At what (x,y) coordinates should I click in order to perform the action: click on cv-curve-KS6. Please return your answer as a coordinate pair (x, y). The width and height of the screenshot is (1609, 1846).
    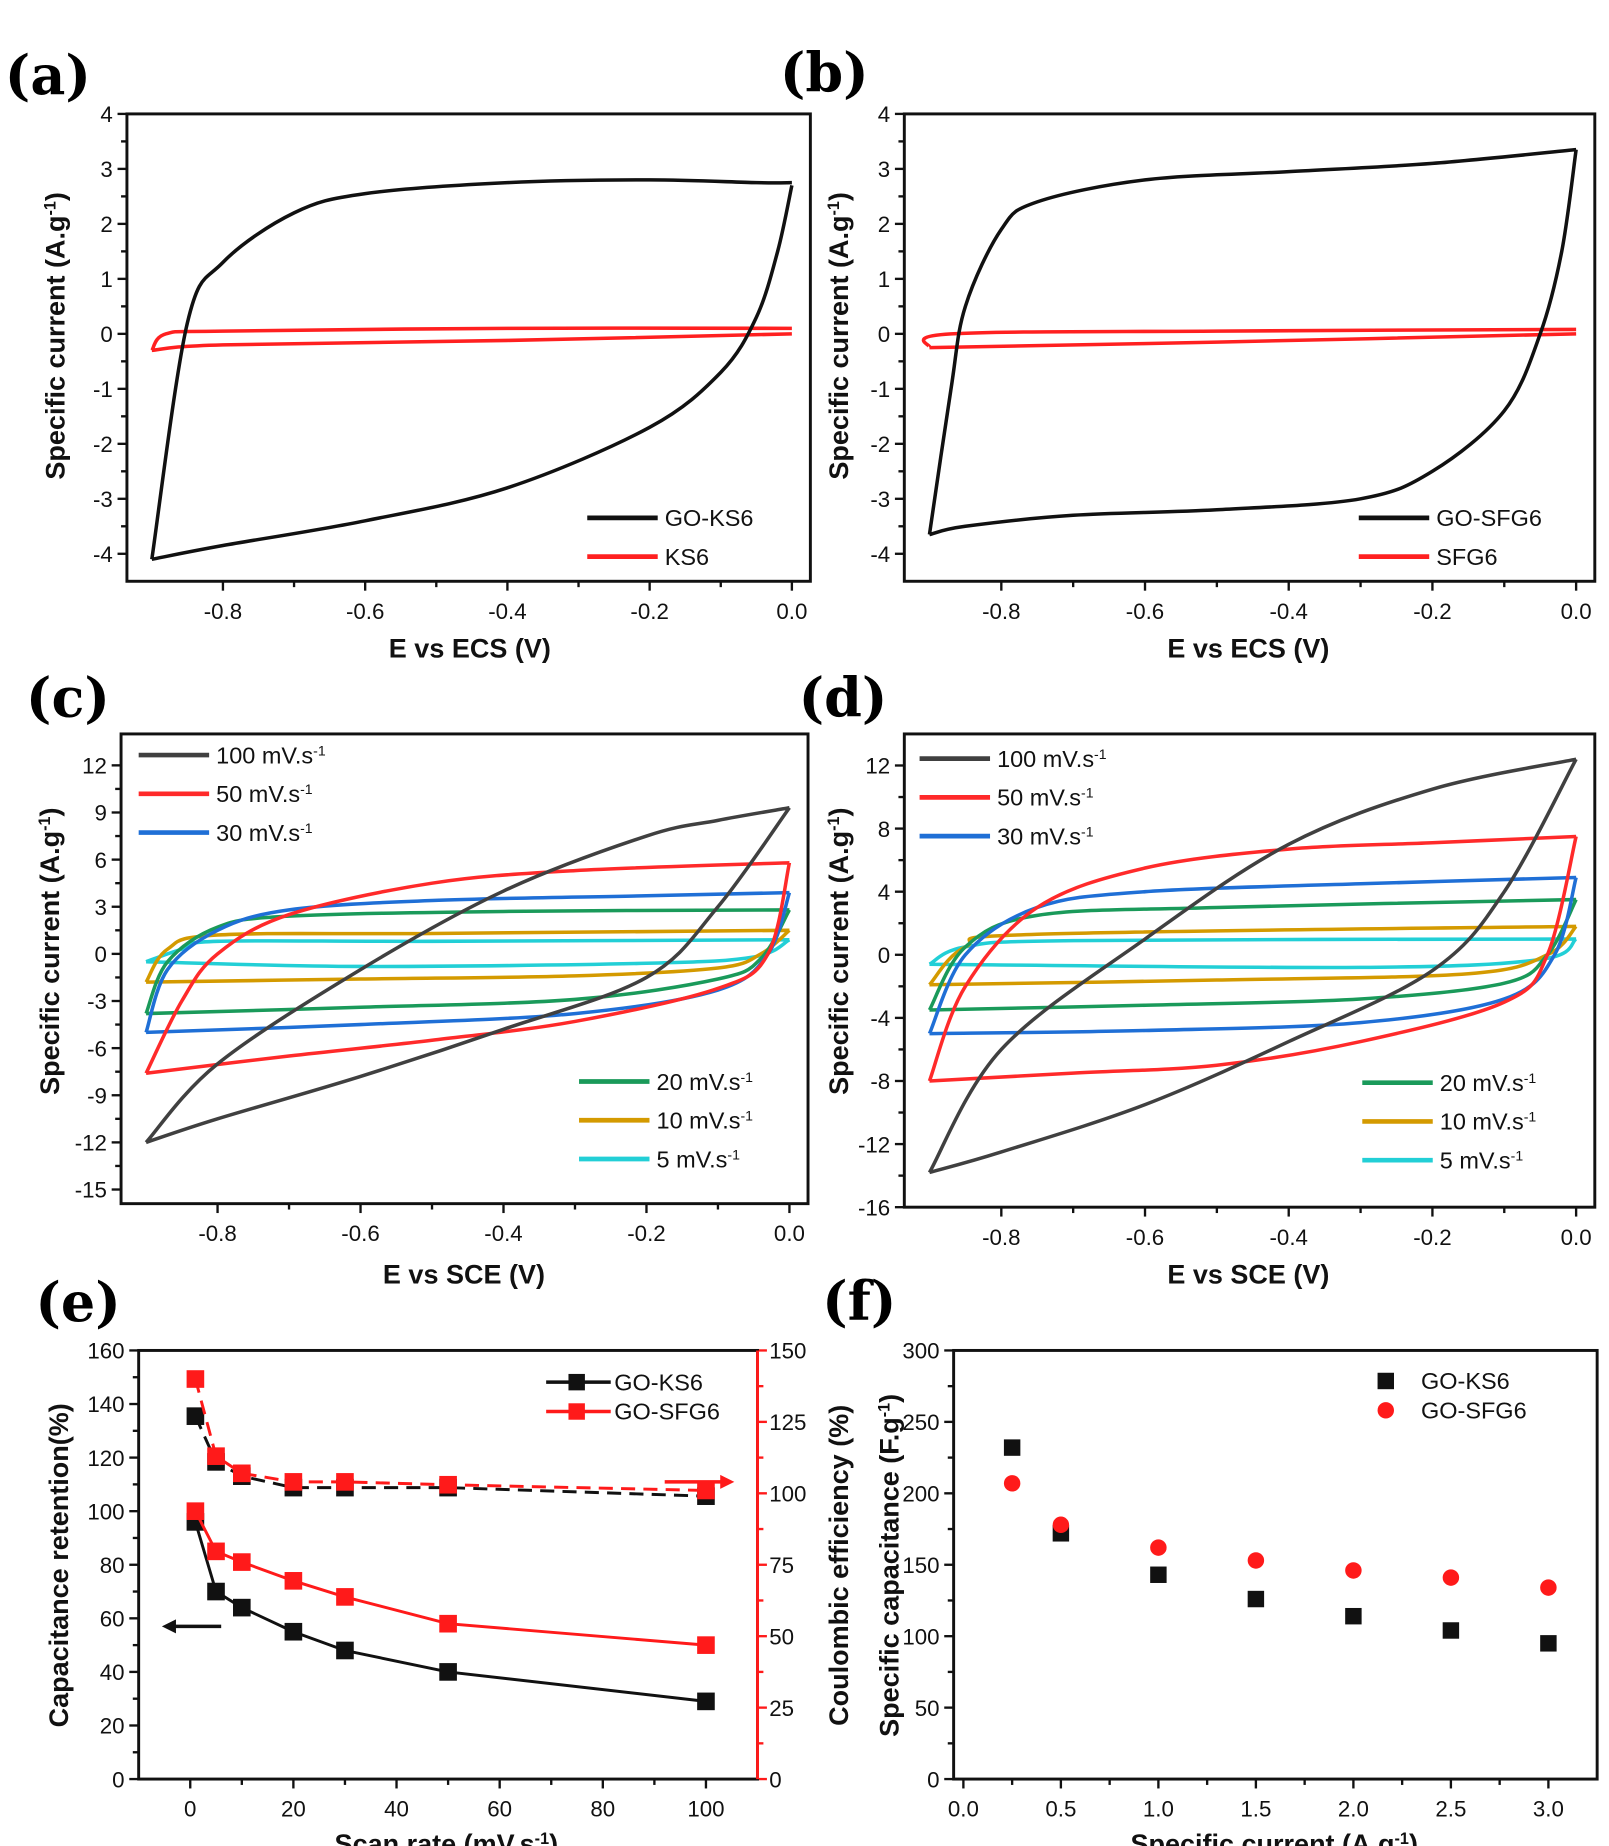
    Looking at the image, I should click on (471, 339).